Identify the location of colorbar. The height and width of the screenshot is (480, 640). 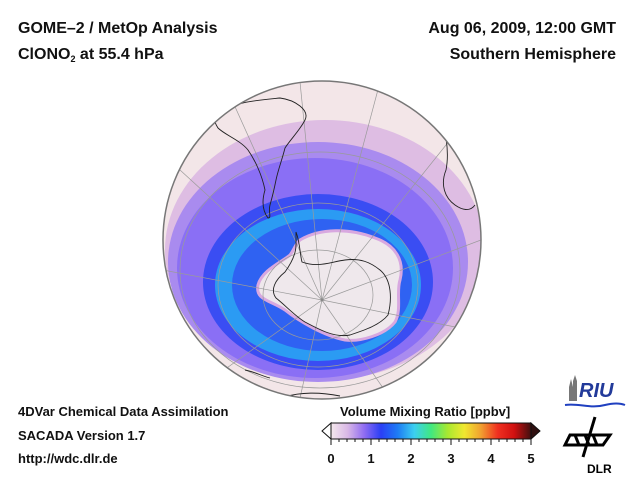
(431, 433).